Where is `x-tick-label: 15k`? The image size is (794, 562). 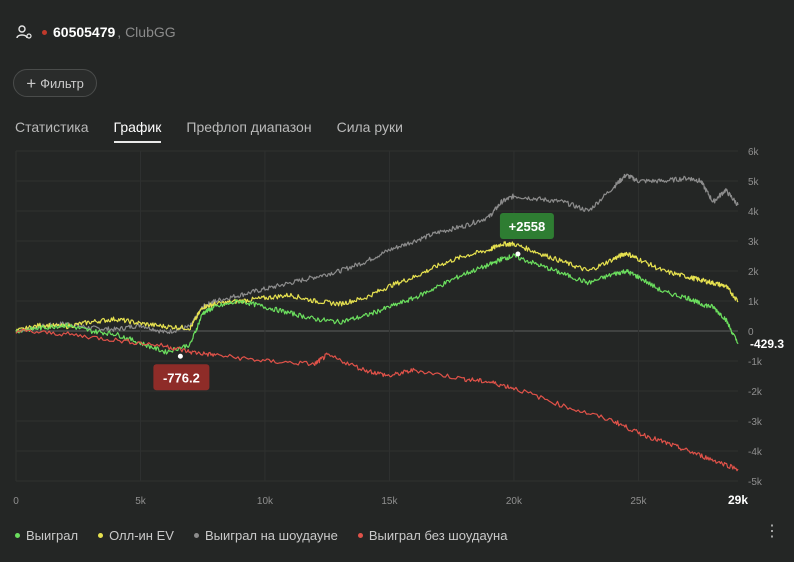
x-tick-label: 15k is located at coordinates (389, 501).